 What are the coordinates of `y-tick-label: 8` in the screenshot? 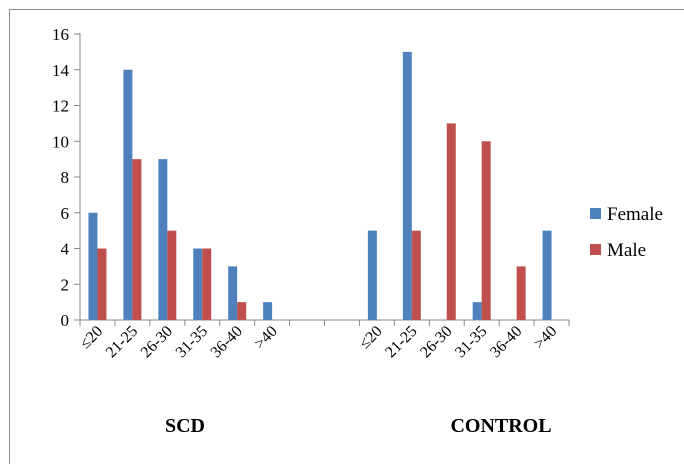 It's located at (65, 177).